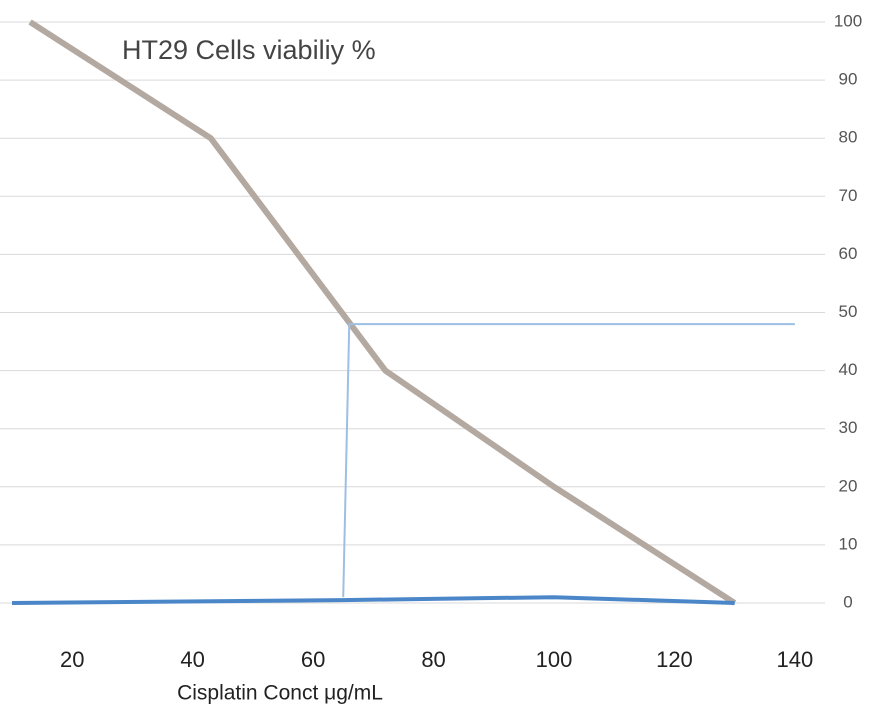 The width and height of the screenshot is (882, 712). What do you see at coordinates (848, 485) in the screenshot?
I see `y-tick-label: 20` at bounding box center [848, 485].